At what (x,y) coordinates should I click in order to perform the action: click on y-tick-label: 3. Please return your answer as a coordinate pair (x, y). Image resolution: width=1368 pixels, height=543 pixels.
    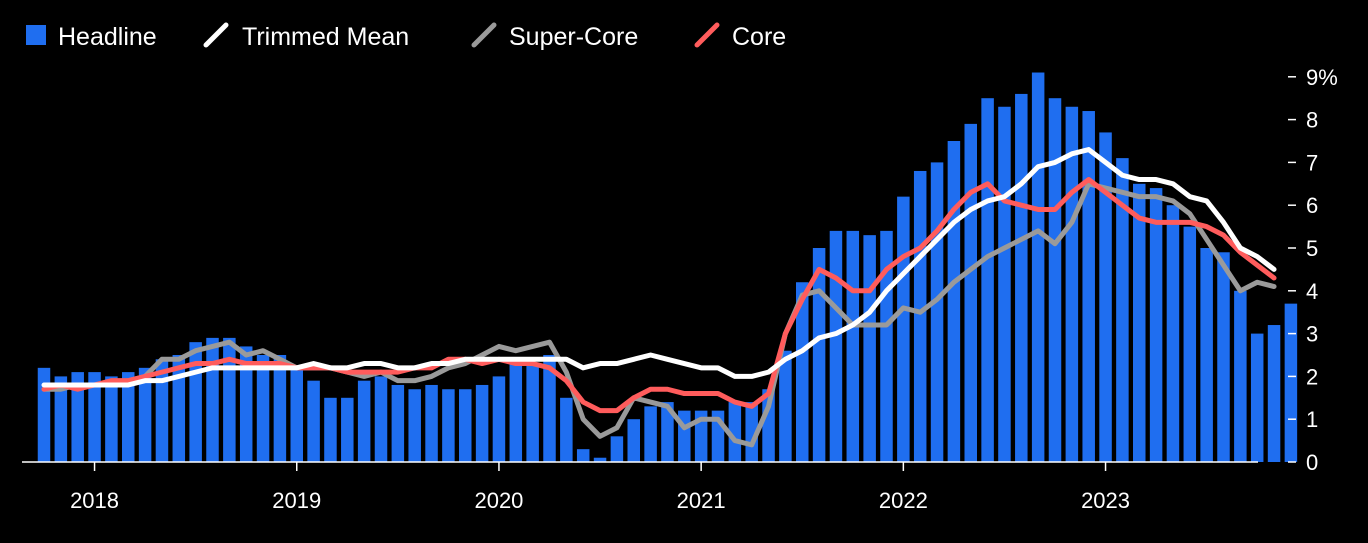
    Looking at the image, I should click on (1312, 334).